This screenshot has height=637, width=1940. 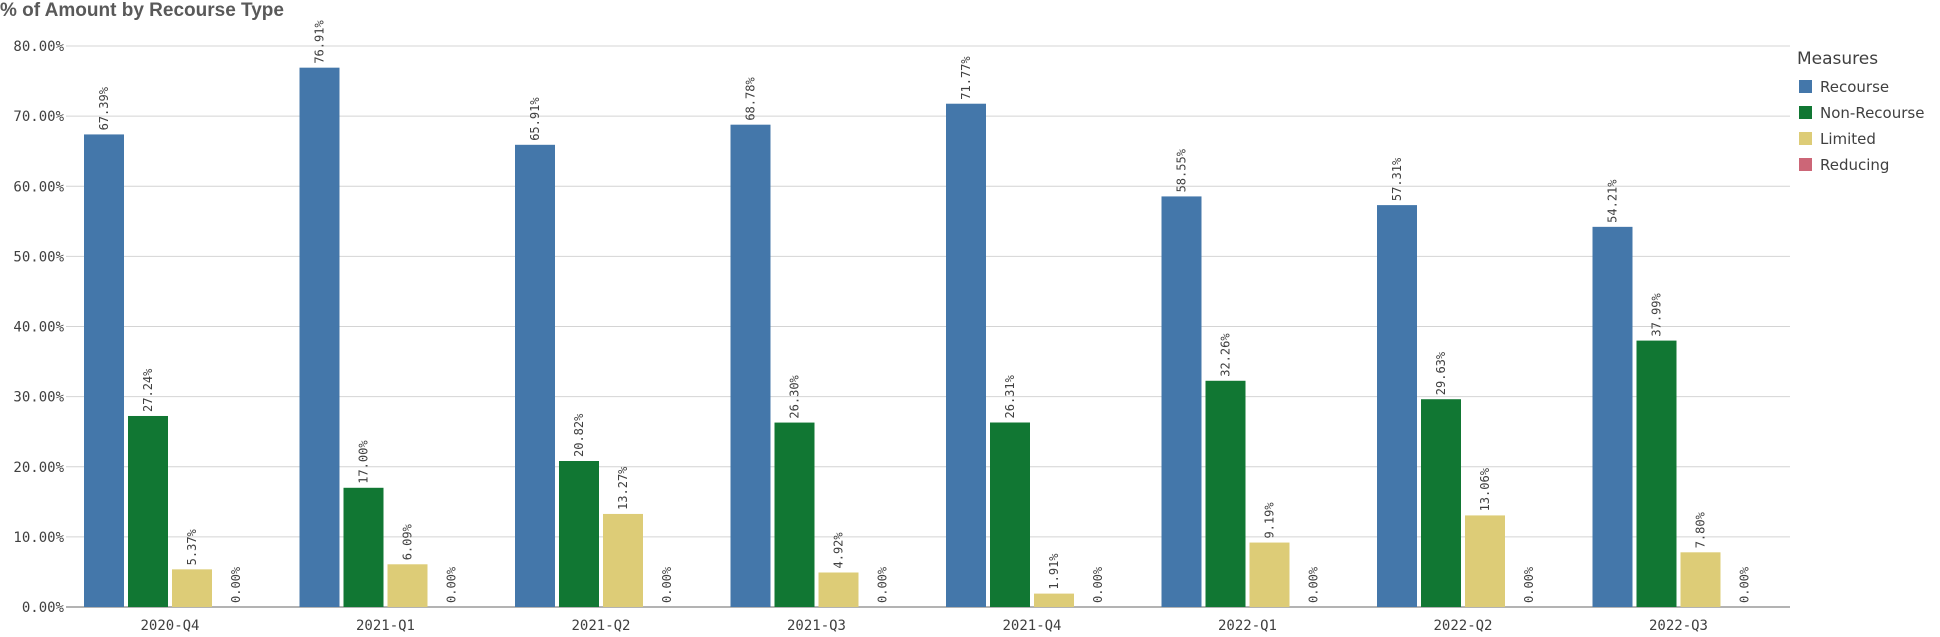 I want to click on data-label: 26.30%, so click(x=795, y=396).